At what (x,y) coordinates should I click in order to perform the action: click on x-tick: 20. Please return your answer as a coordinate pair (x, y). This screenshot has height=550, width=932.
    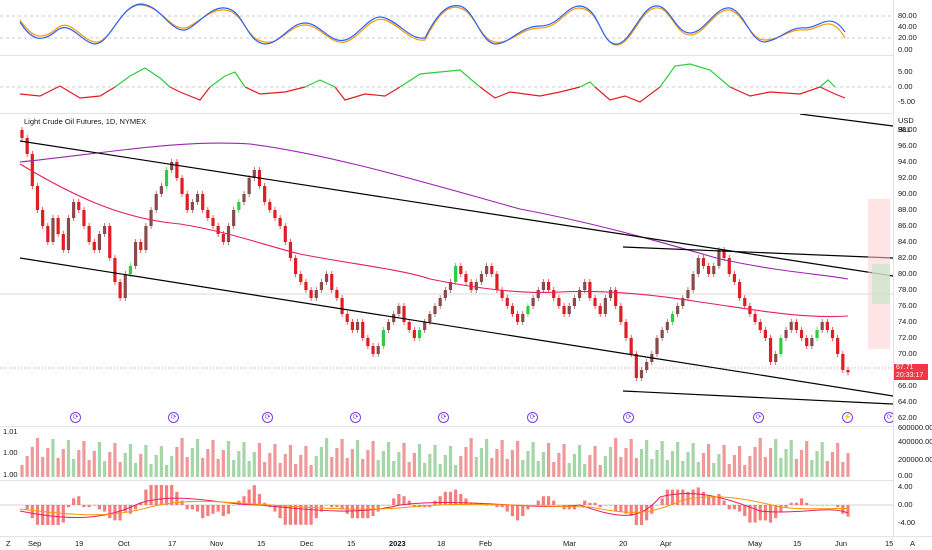
    Looking at the image, I should click on (623, 543).